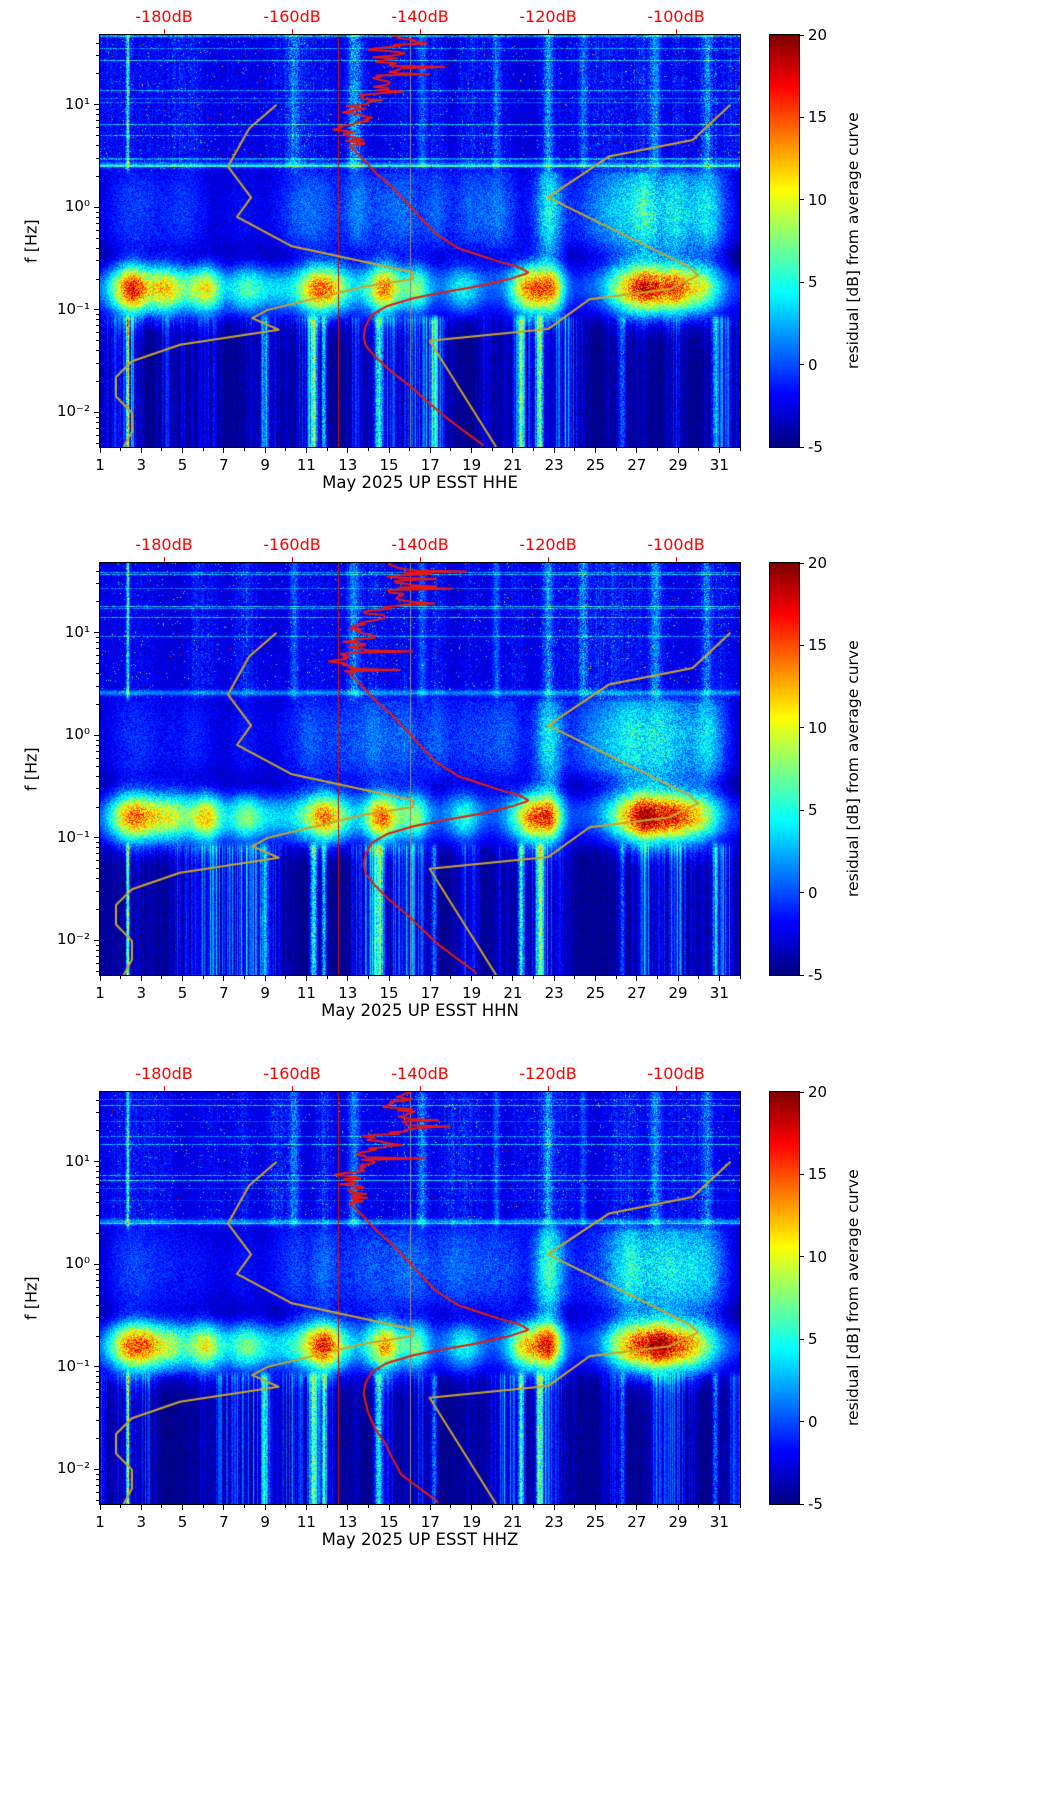 This screenshot has width=1052, height=1806. What do you see at coordinates (784, 1298) in the screenshot?
I see `colorbar-frame` at bounding box center [784, 1298].